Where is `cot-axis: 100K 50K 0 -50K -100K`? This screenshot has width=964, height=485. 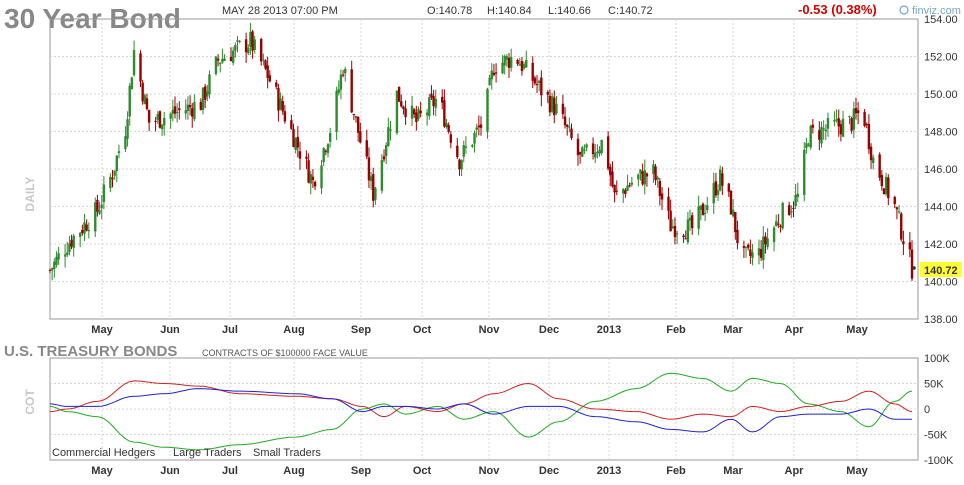
cot-axis: 100K 50K 0 -50K -100K is located at coordinates (939, 410).